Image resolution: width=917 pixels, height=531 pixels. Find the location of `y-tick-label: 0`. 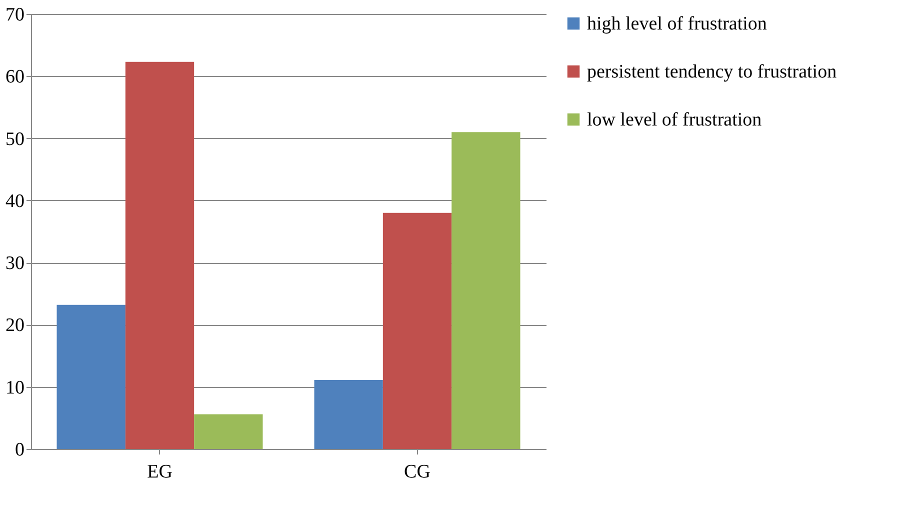

y-tick-label: 0 is located at coordinates (19, 450).